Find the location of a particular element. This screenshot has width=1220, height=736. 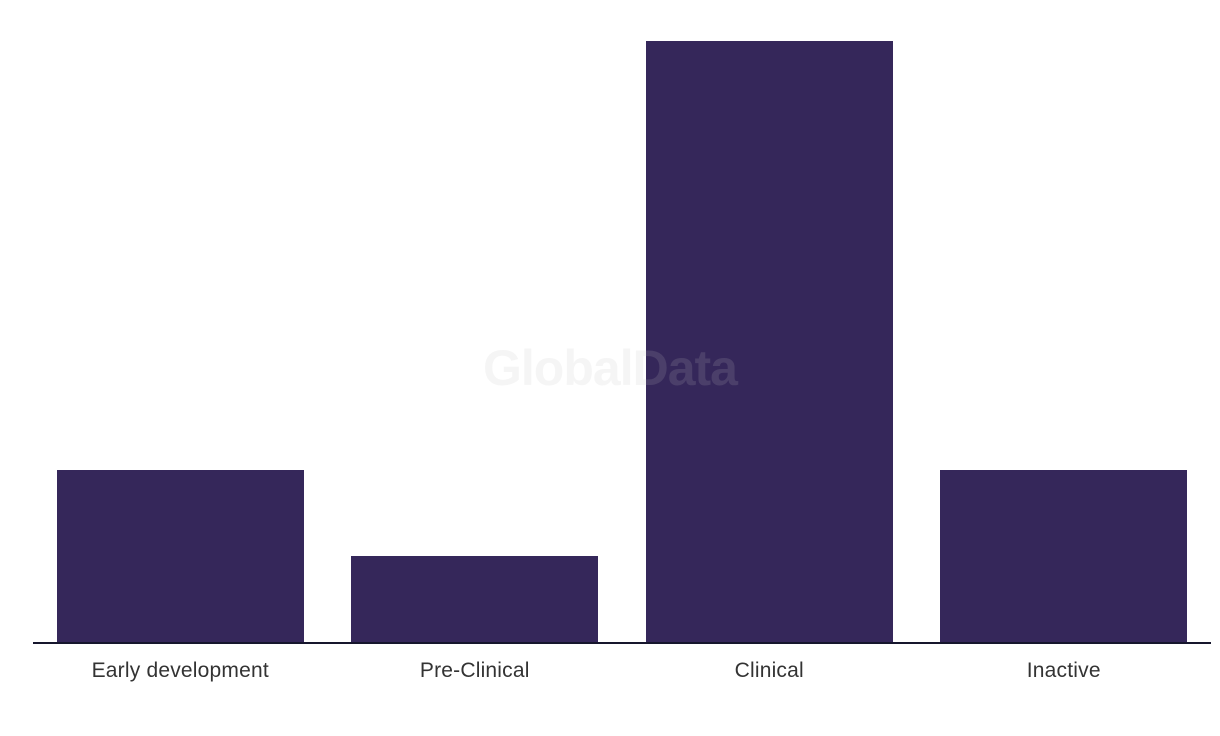

x-axis-label-early-development: Early development is located at coordinates (180, 670).